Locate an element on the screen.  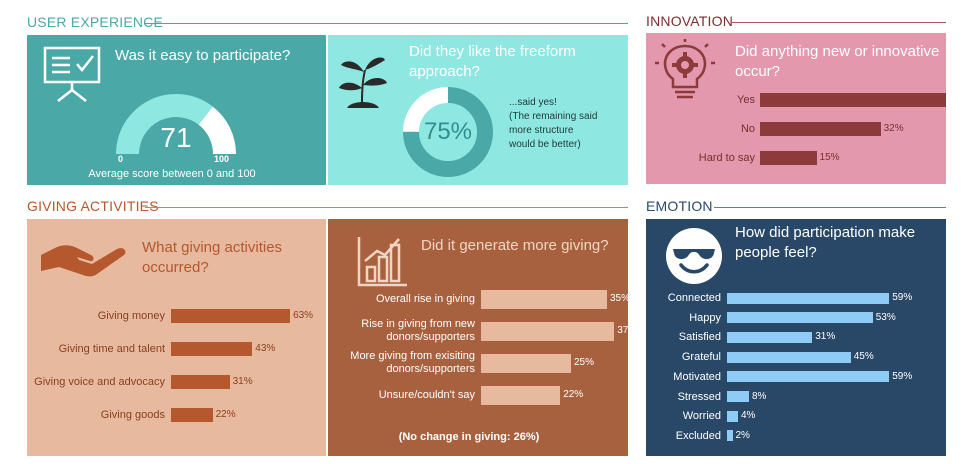
more-giving-footnote: (No change in giving: 26%) is located at coordinates (469, 437).